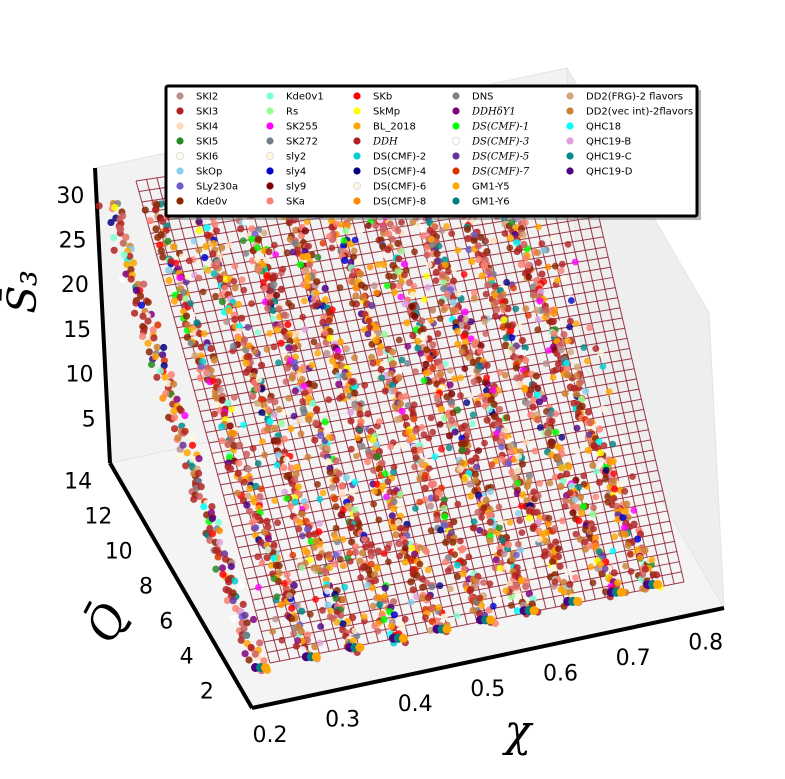  What do you see at coordinates (634, 97) in the screenshot?
I see `legend-label: DD2(FRG)-2 flavors` at bounding box center [634, 97].